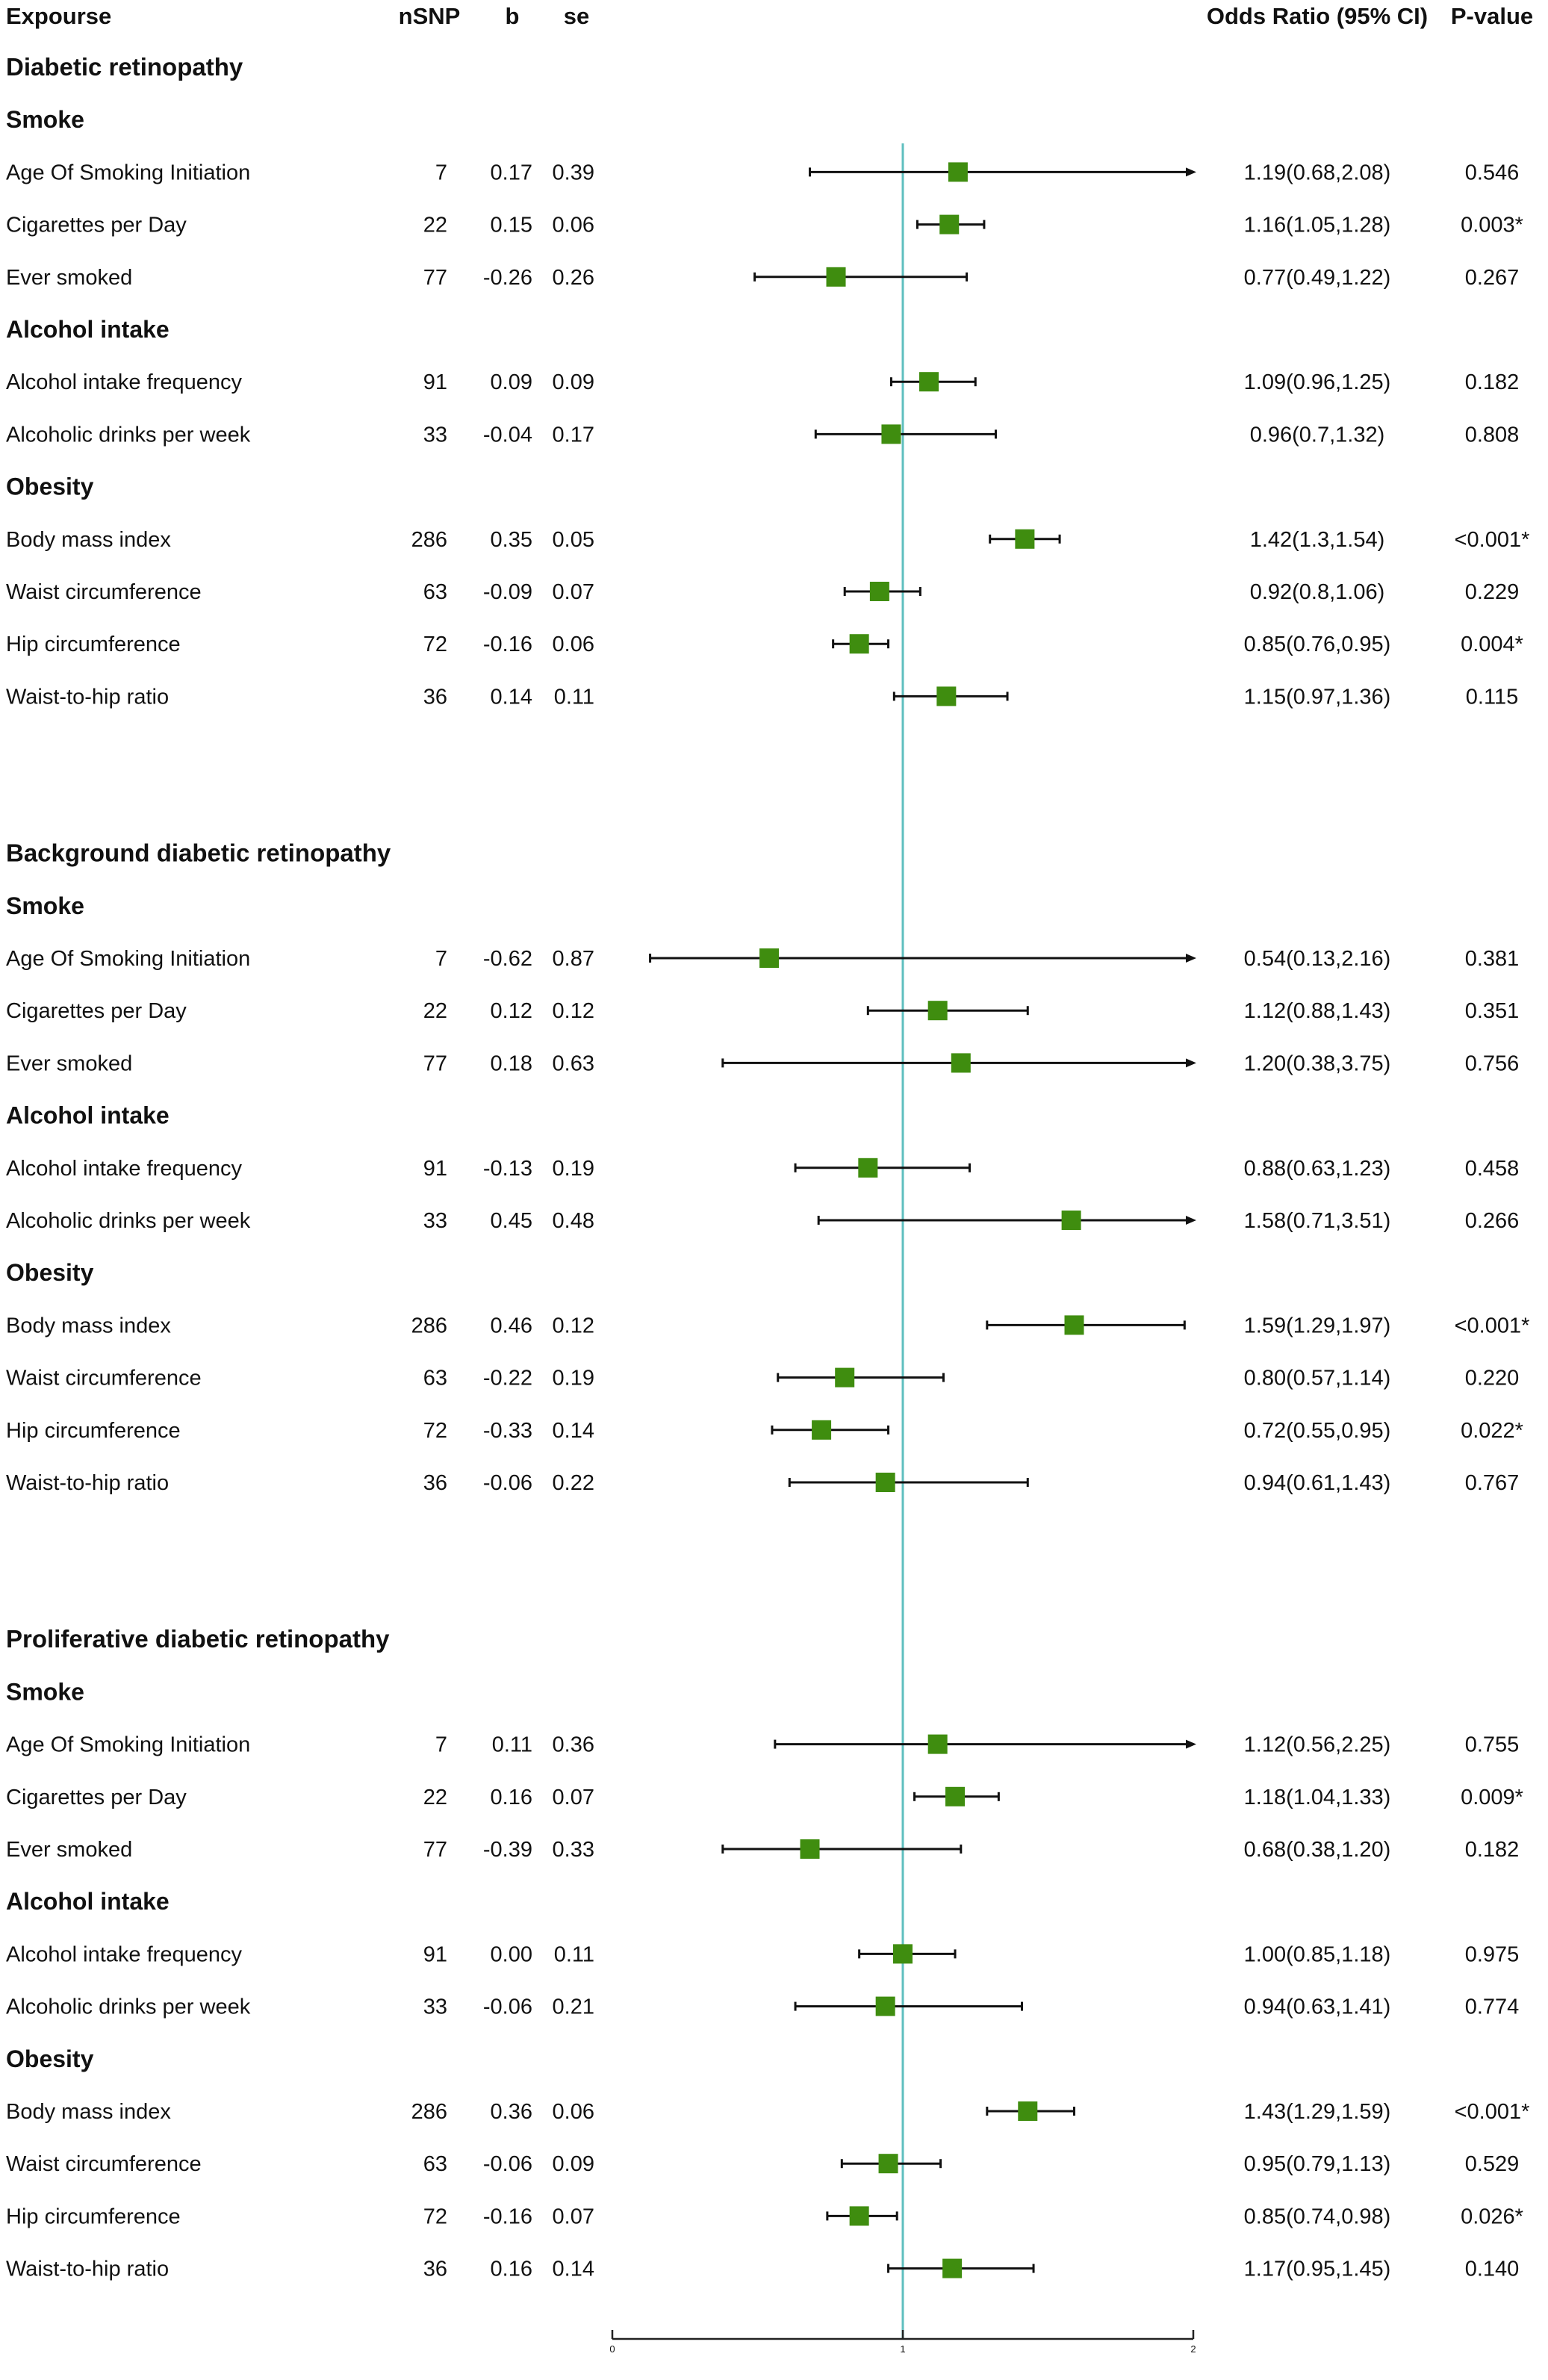 The width and height of the screenshot is (1548, 2380). I want to click on p-value: 0.975, so click(1492, 1954).